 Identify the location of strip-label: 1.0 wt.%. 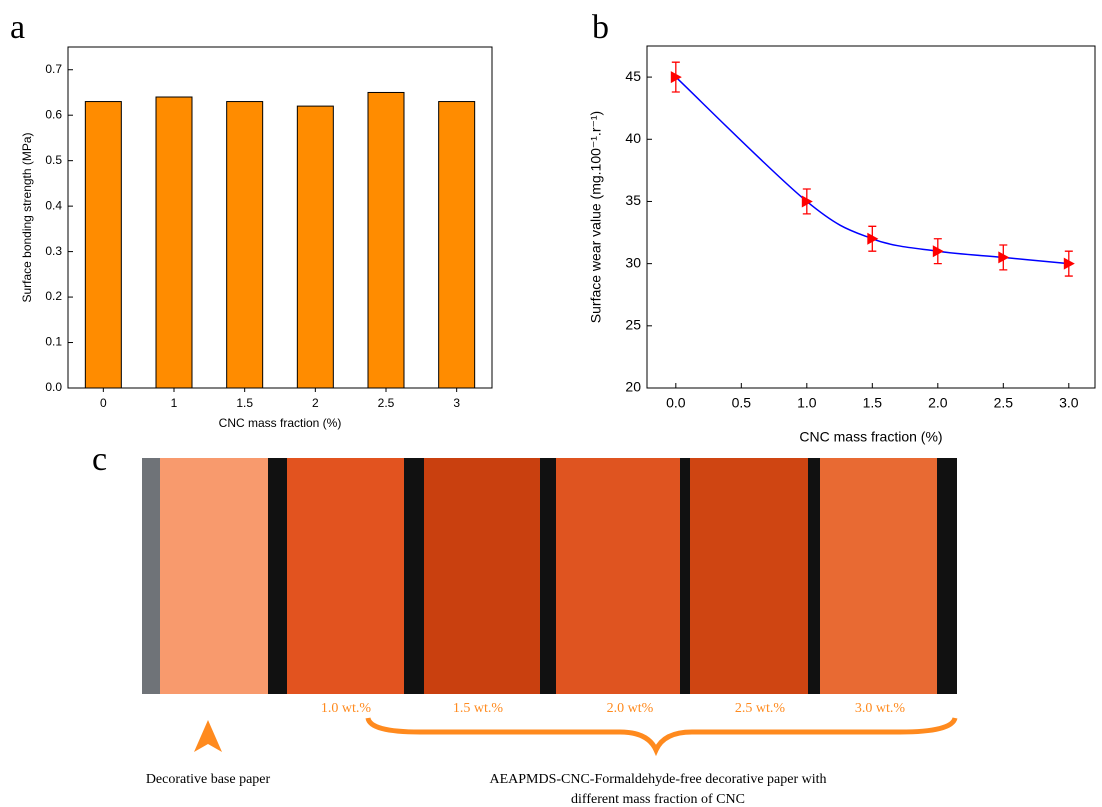
(346, 708).